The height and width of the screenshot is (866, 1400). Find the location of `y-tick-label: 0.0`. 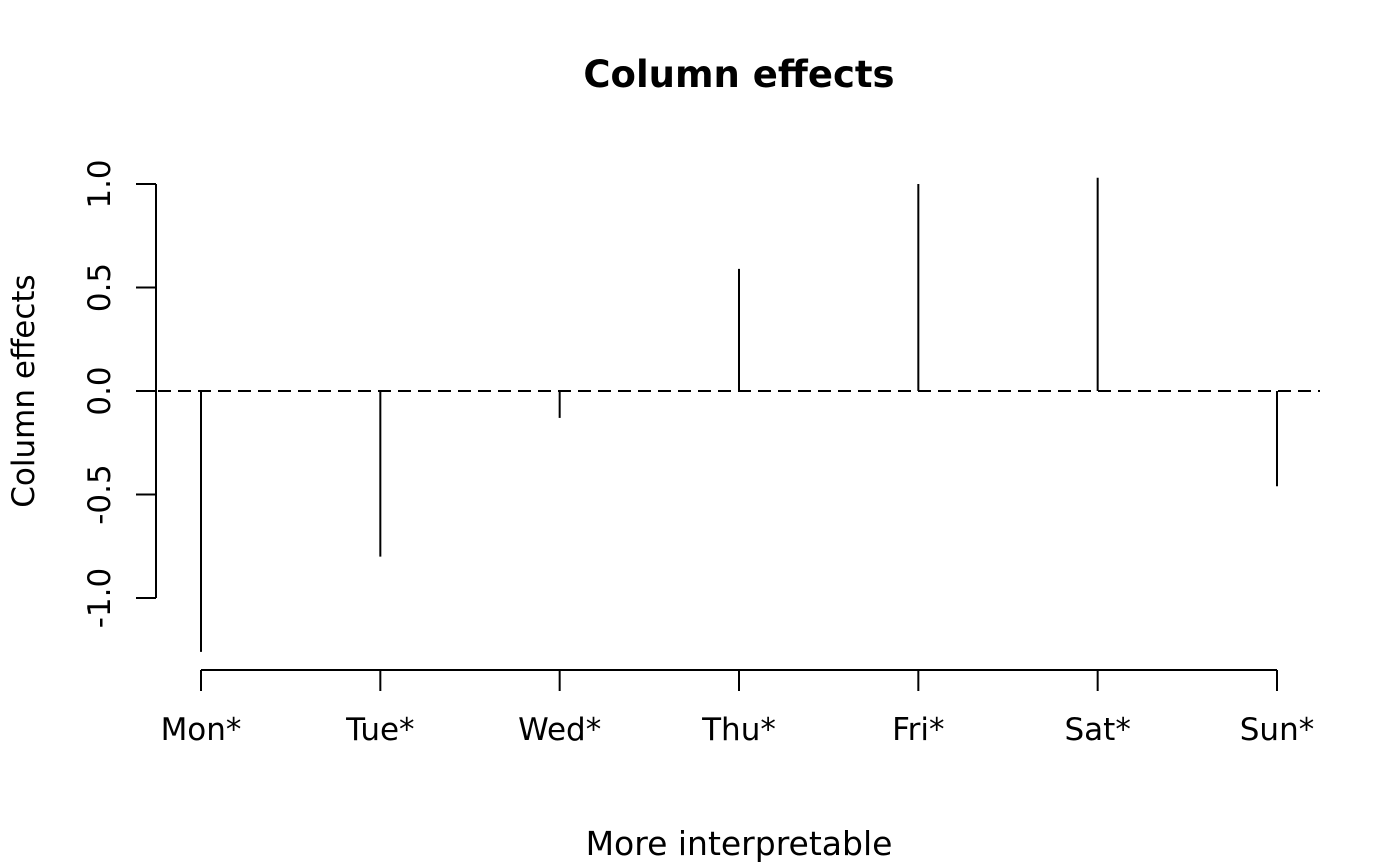

y-tick-label: 0.0 is located at coordinates (100, 390).